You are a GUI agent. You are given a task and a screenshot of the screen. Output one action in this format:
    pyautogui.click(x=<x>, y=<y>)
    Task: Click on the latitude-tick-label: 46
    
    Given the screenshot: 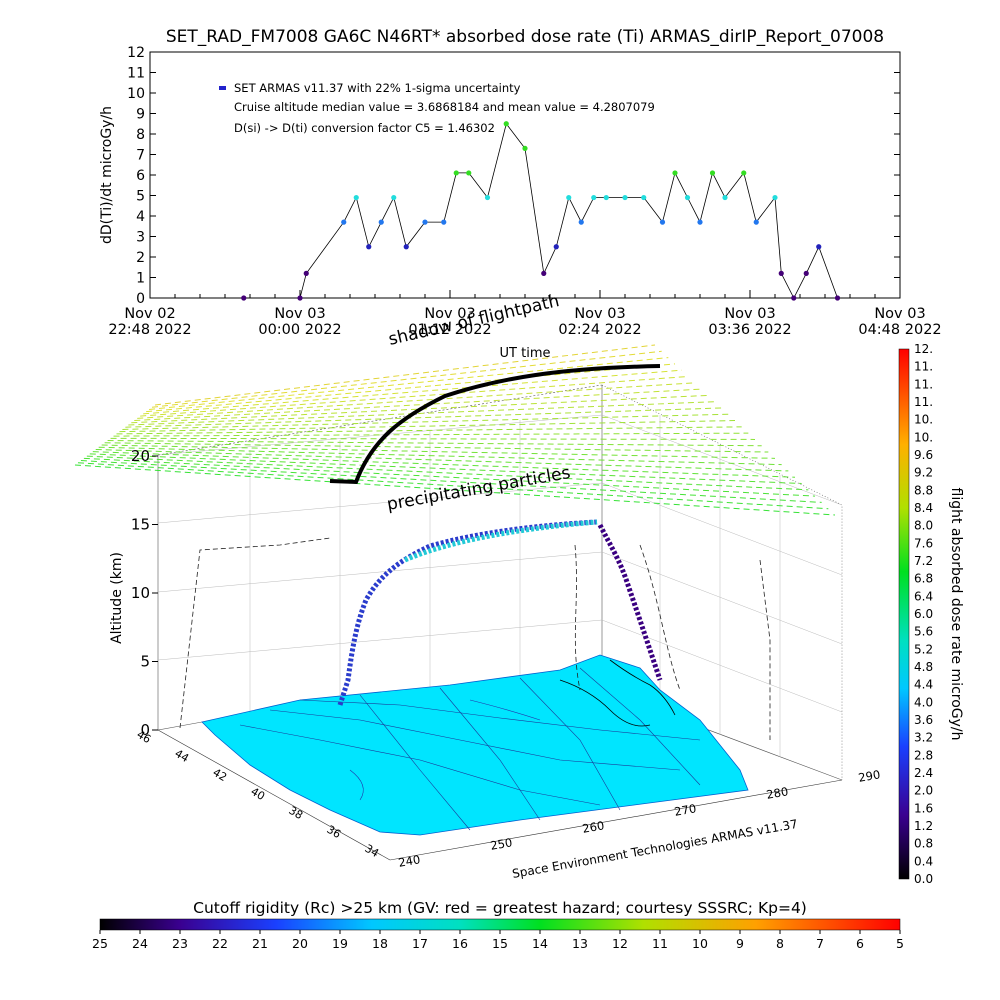 What is the action you would take?
    pyautogui.click(x=143, y=737)
    